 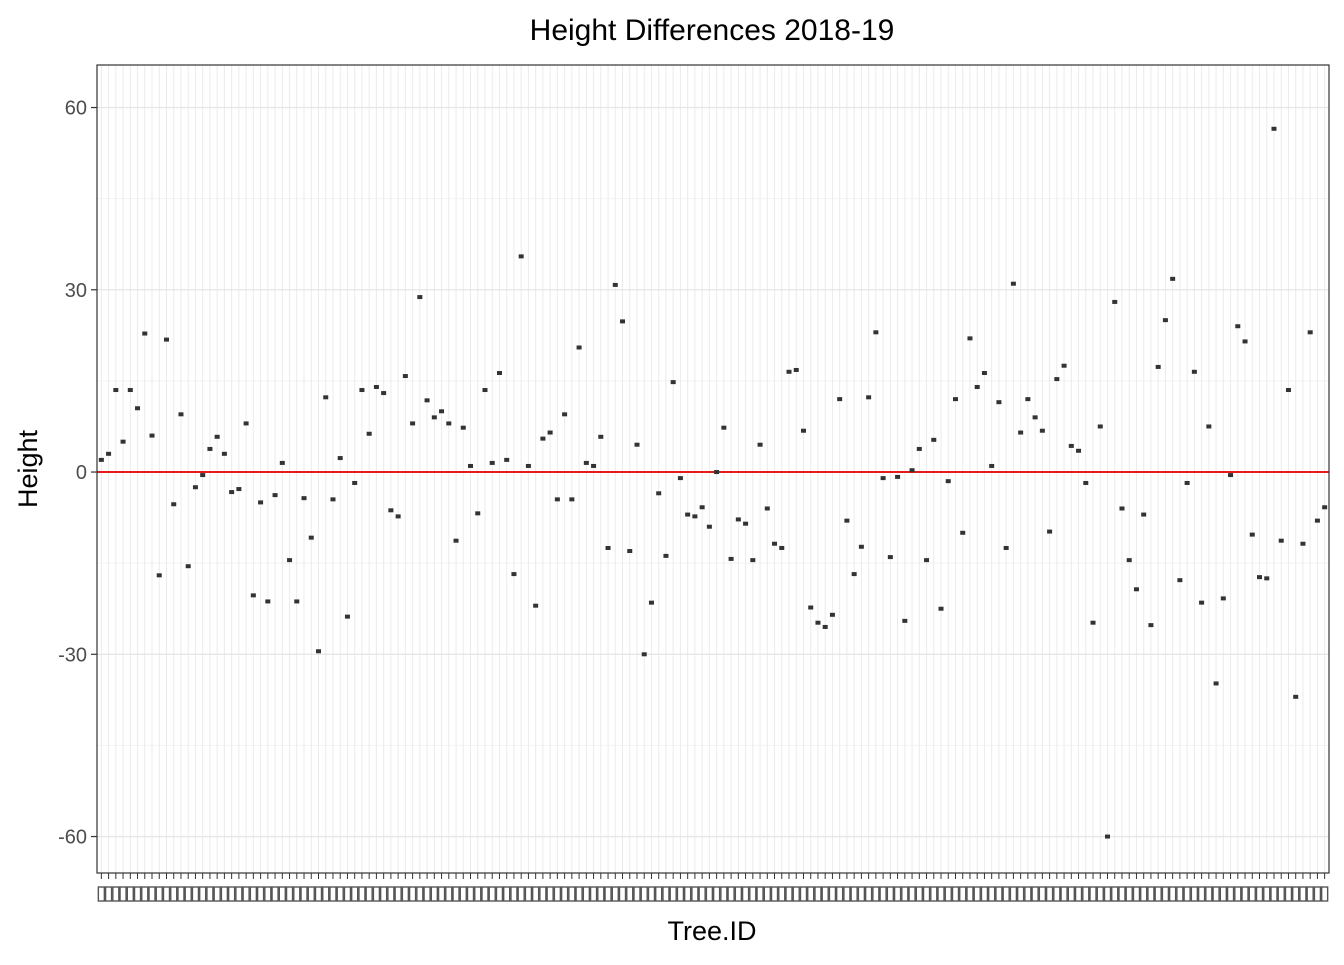 I want to click on x-axis-tick-labels, so click(x=713, y=894).